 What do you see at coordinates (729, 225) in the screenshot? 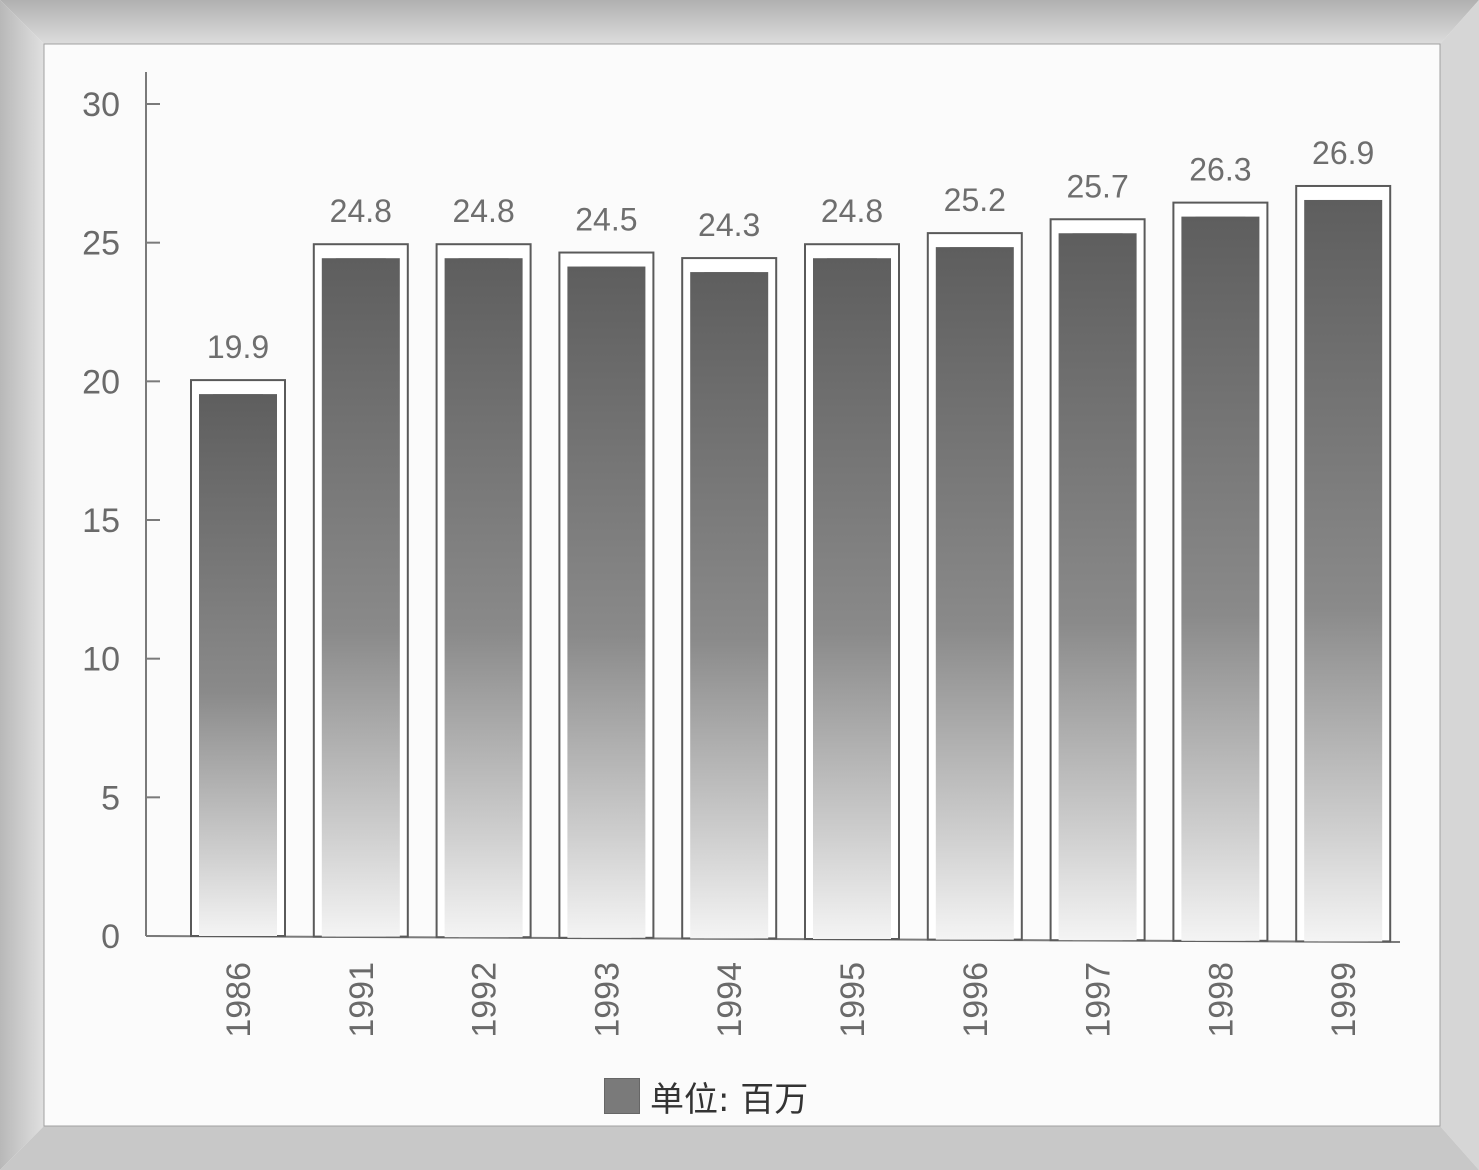
I see `value-label: 24.3` at bounding box center [729, 225].